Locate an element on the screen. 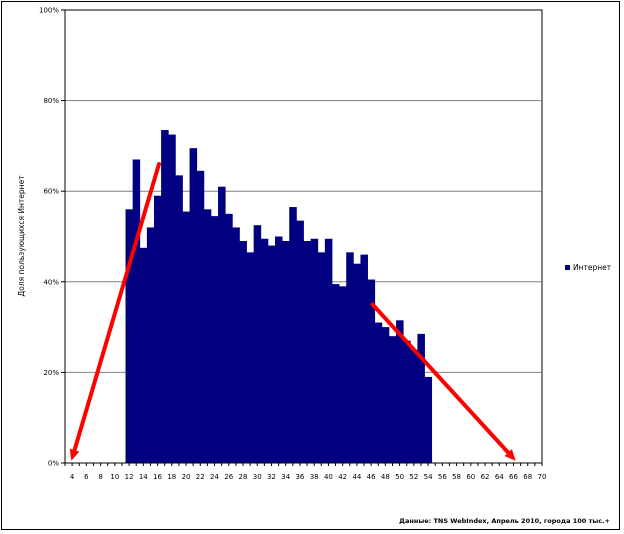 The width and height of the screenshot is (624, 534). legend: Интернет is located at coordinates (588, 267).